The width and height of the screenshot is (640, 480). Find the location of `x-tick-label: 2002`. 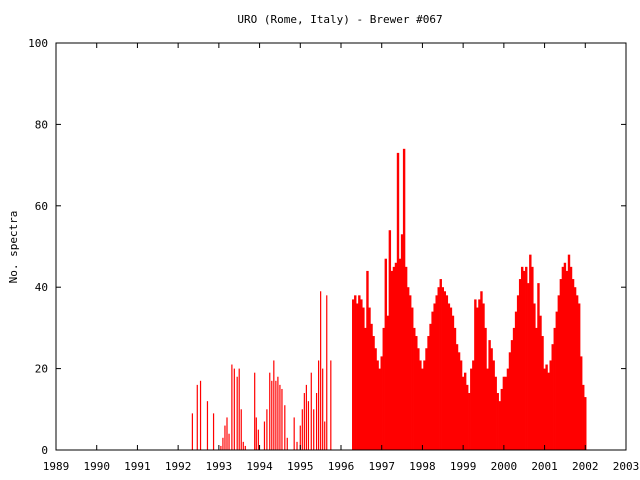

x-tick-label: 2002 is located at coordinates (585, 466).